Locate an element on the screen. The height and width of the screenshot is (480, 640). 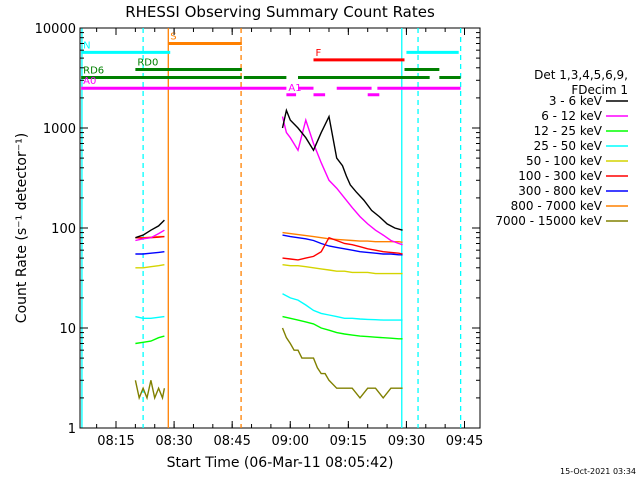
x-tick-label-08-45: 08:45 is located at coordinates (231, 441).